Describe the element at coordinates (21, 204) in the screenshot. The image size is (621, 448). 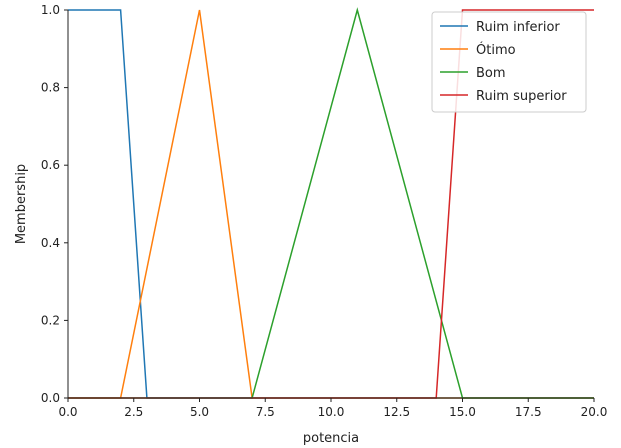
I see `y-axis-label: Membership` at that location.